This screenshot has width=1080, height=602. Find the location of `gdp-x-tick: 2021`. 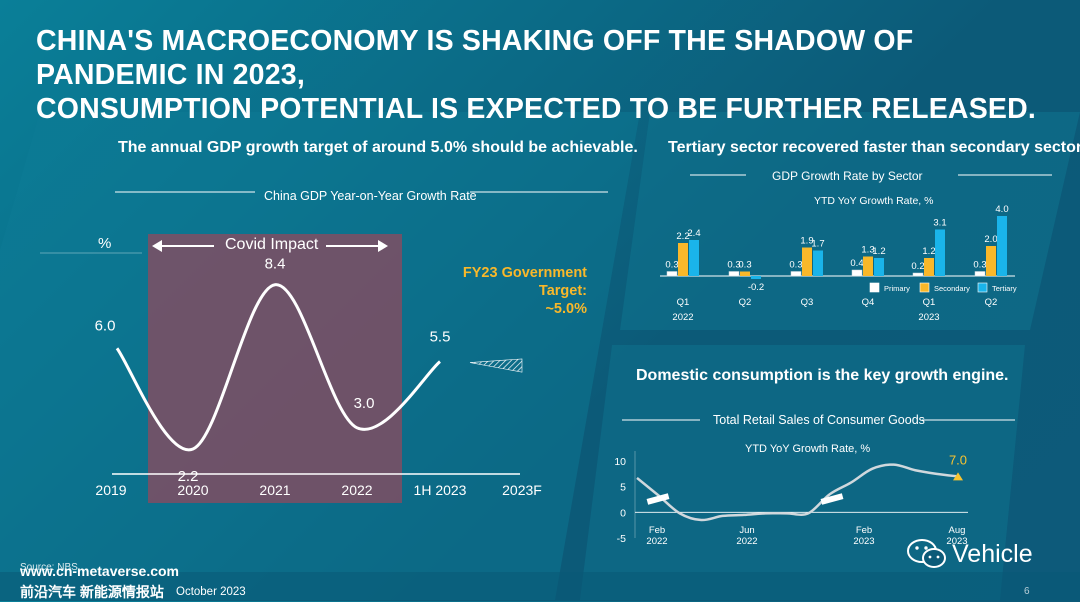

gdp-x-tick: 2021 is located at coordinates (274, 490).